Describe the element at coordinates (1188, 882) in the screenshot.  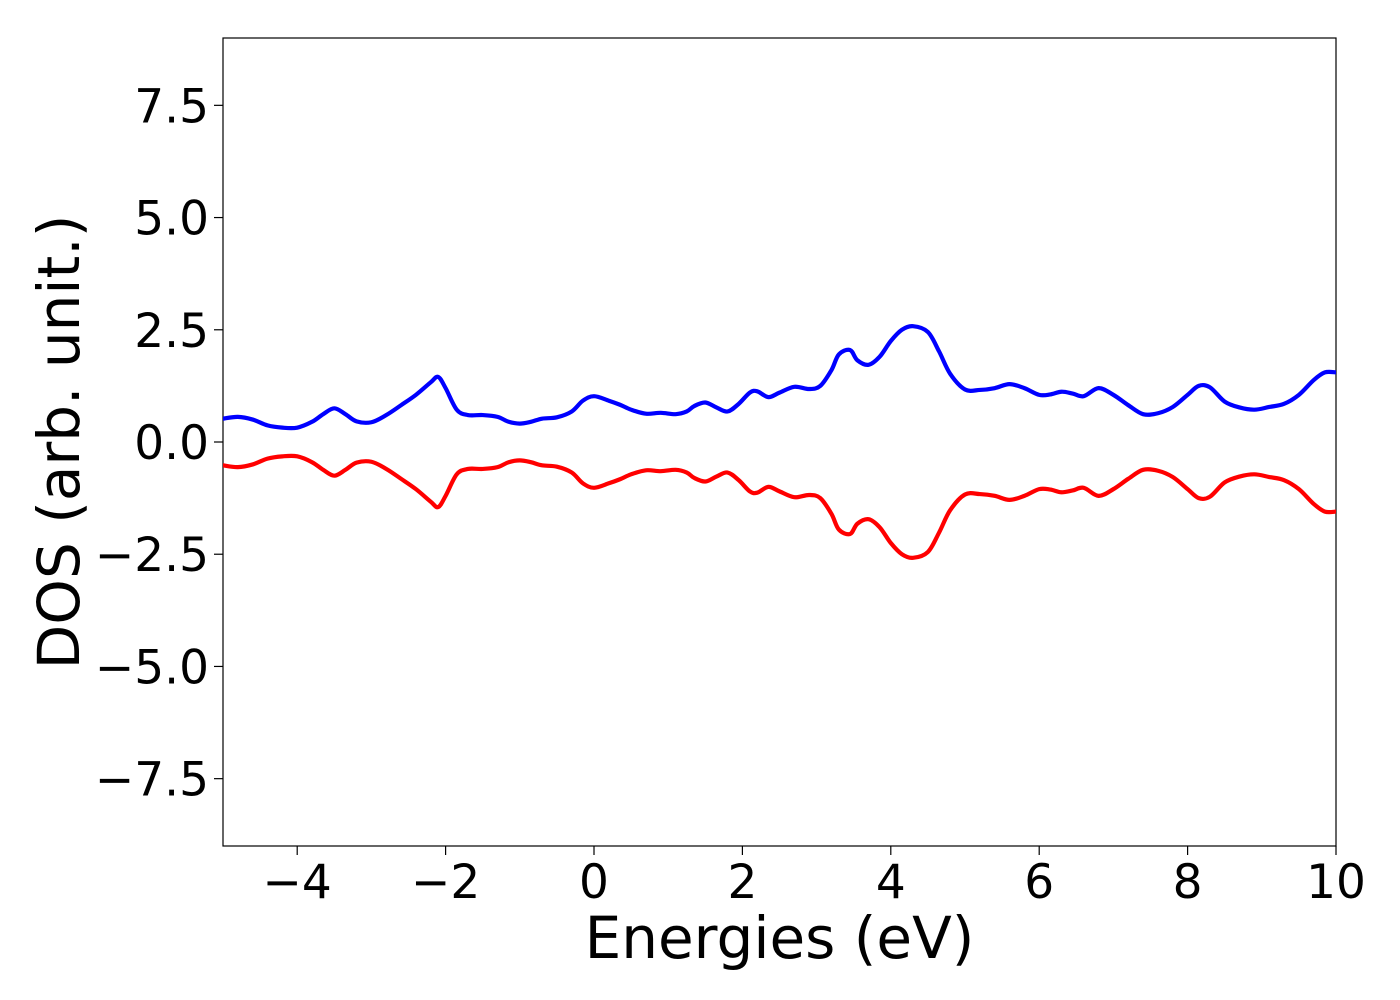
I see `x-tick-label: 8` at that location.